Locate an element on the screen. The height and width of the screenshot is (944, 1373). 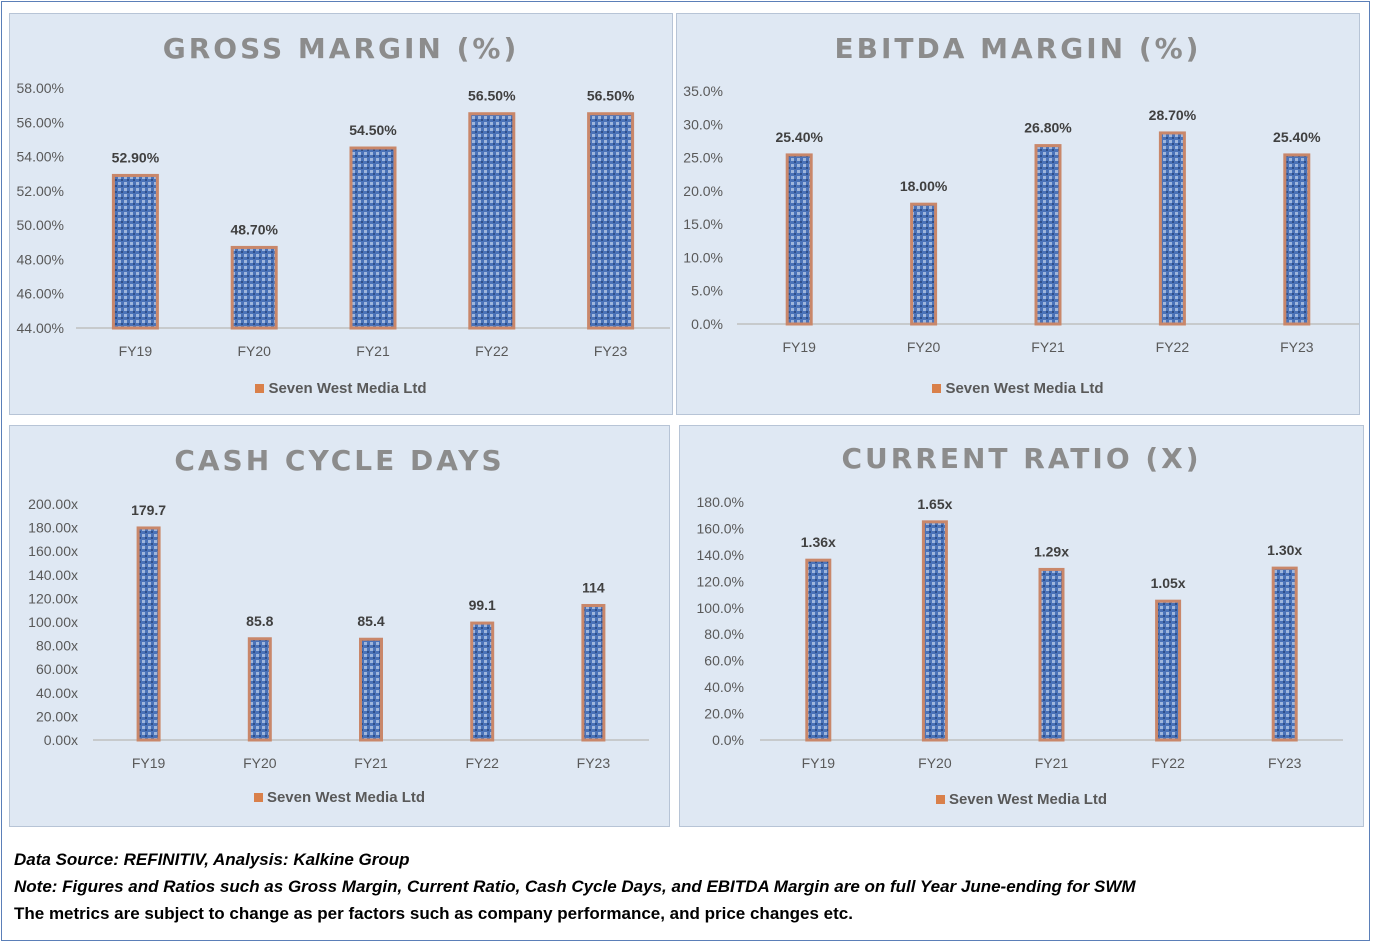
data-label: 18.00% is located at coordinates (924, 186).